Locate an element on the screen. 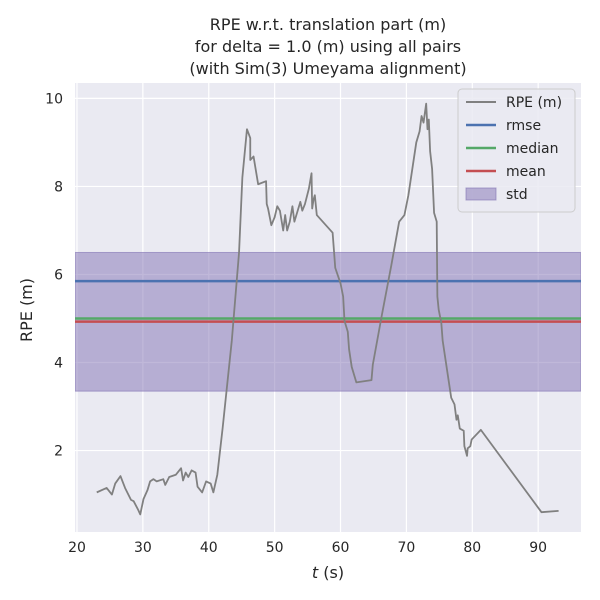  legend-label-rmse: rmse is located at coordinates (523, 126).